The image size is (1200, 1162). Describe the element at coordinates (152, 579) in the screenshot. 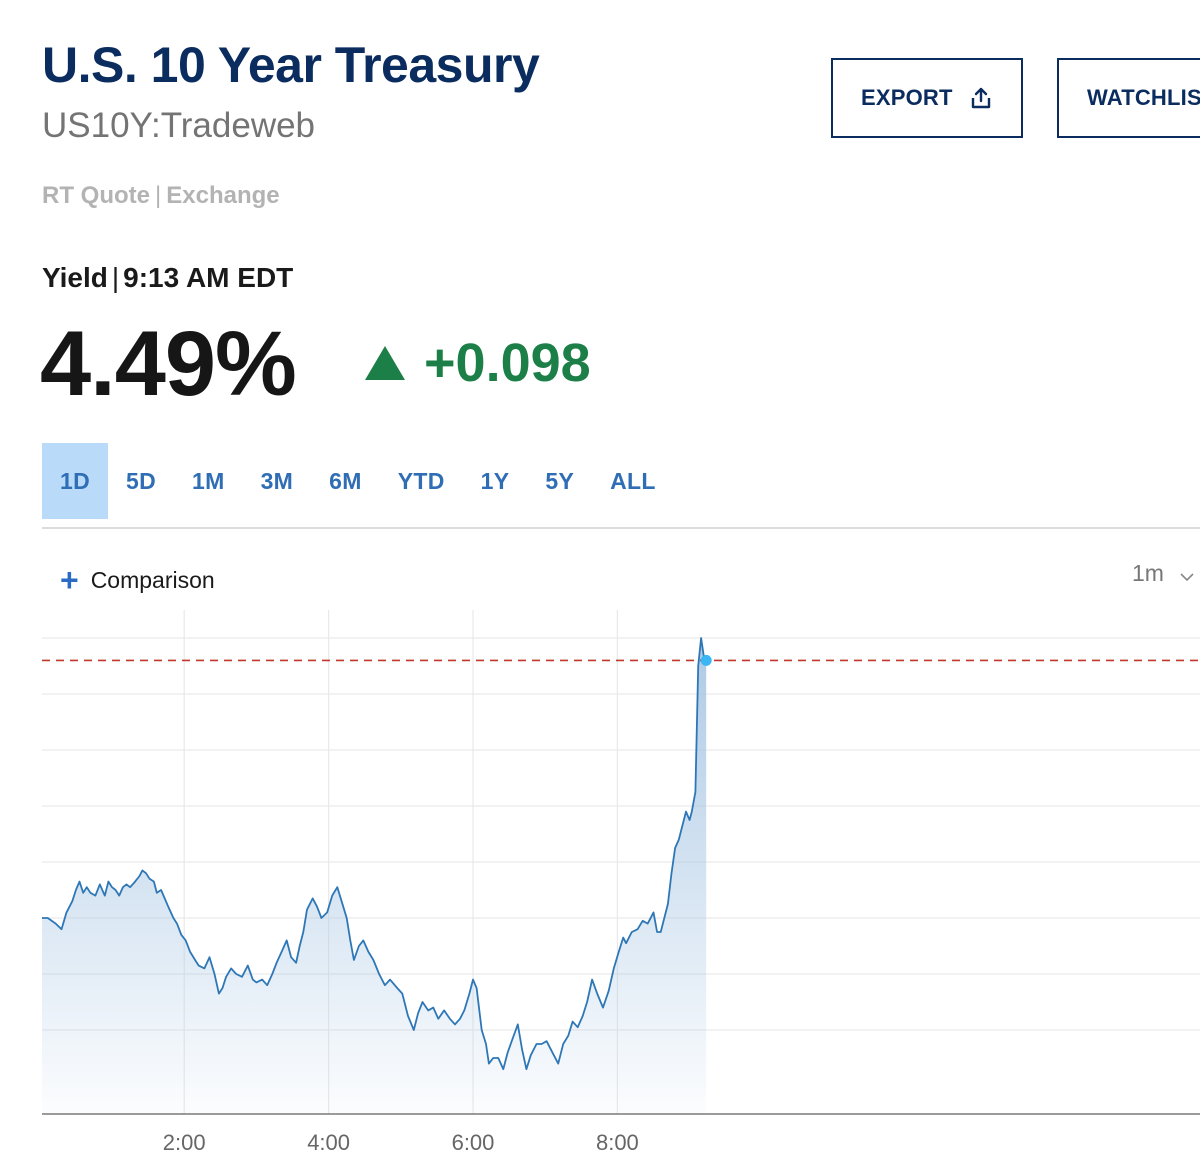

I see `comparison-label: Comparison` at that location.